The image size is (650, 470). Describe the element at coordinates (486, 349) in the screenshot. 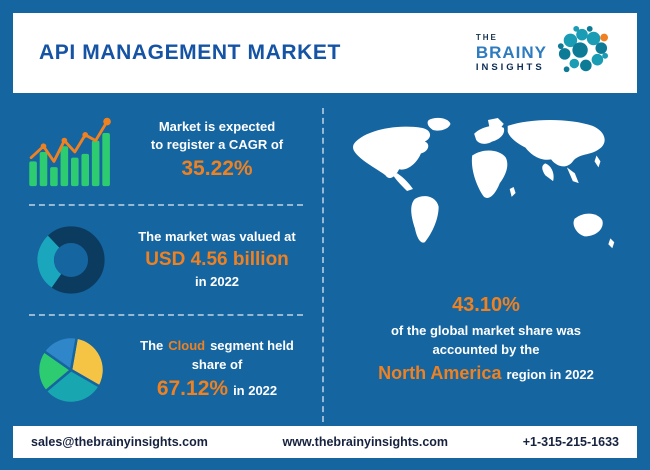

I see `region-line: accounted by the` at that location.